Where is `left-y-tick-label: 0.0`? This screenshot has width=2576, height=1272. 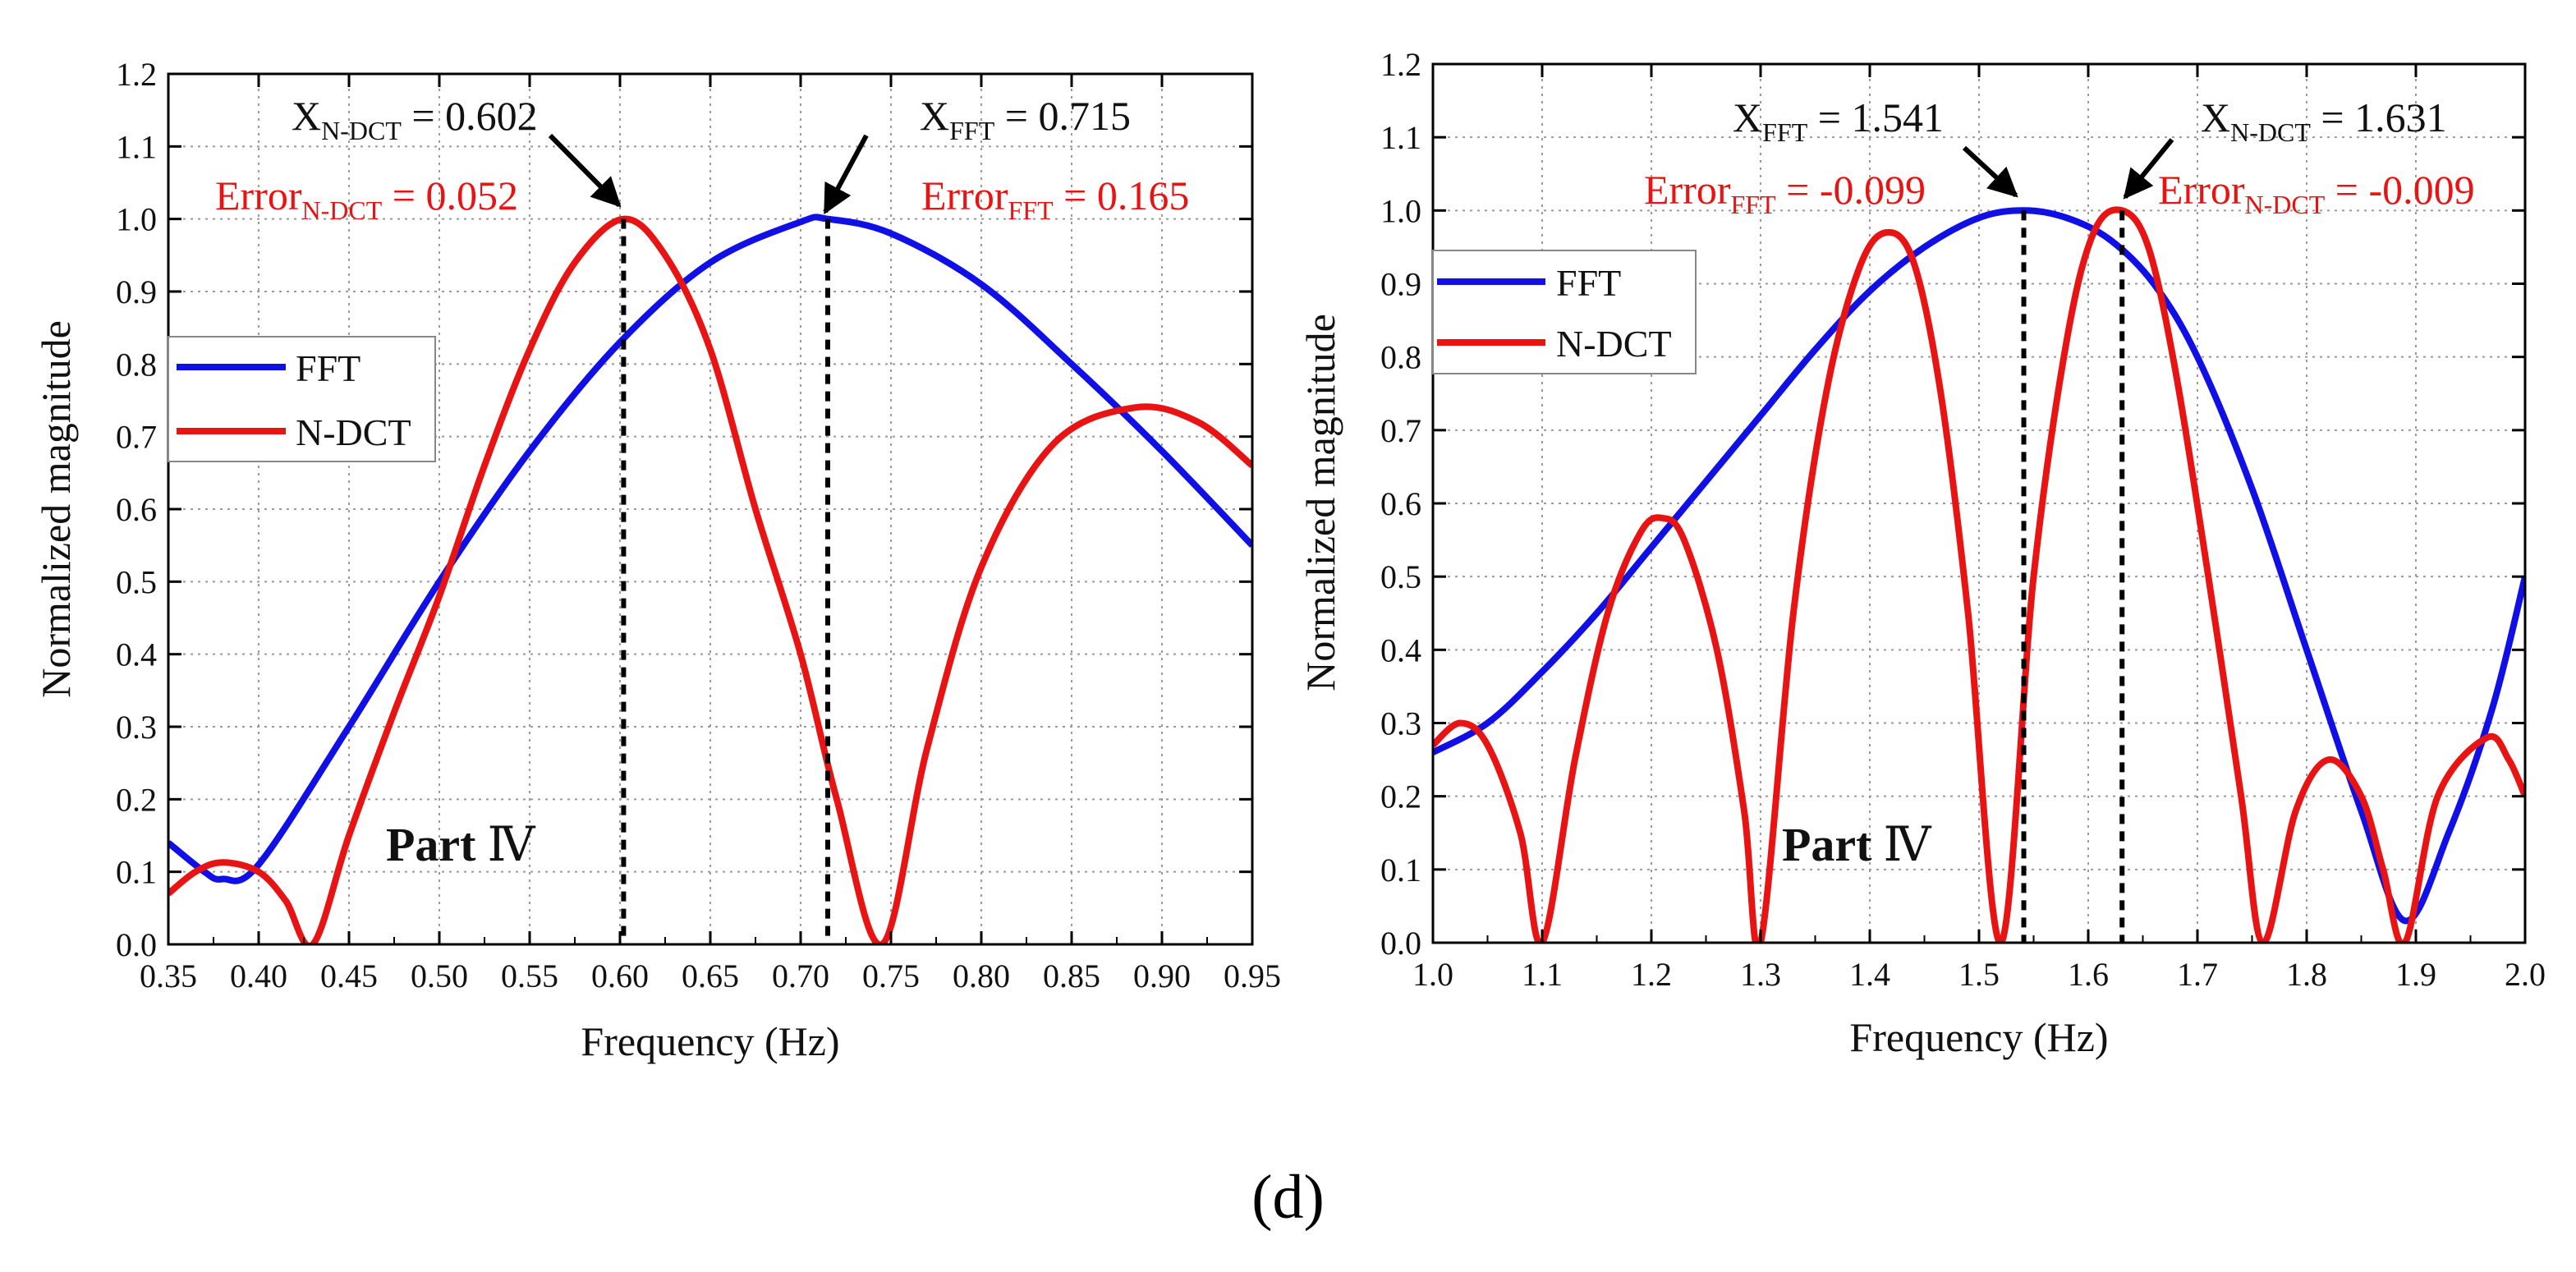 left-y-tick-label: 0.0 is located at coordinates (136, 944).